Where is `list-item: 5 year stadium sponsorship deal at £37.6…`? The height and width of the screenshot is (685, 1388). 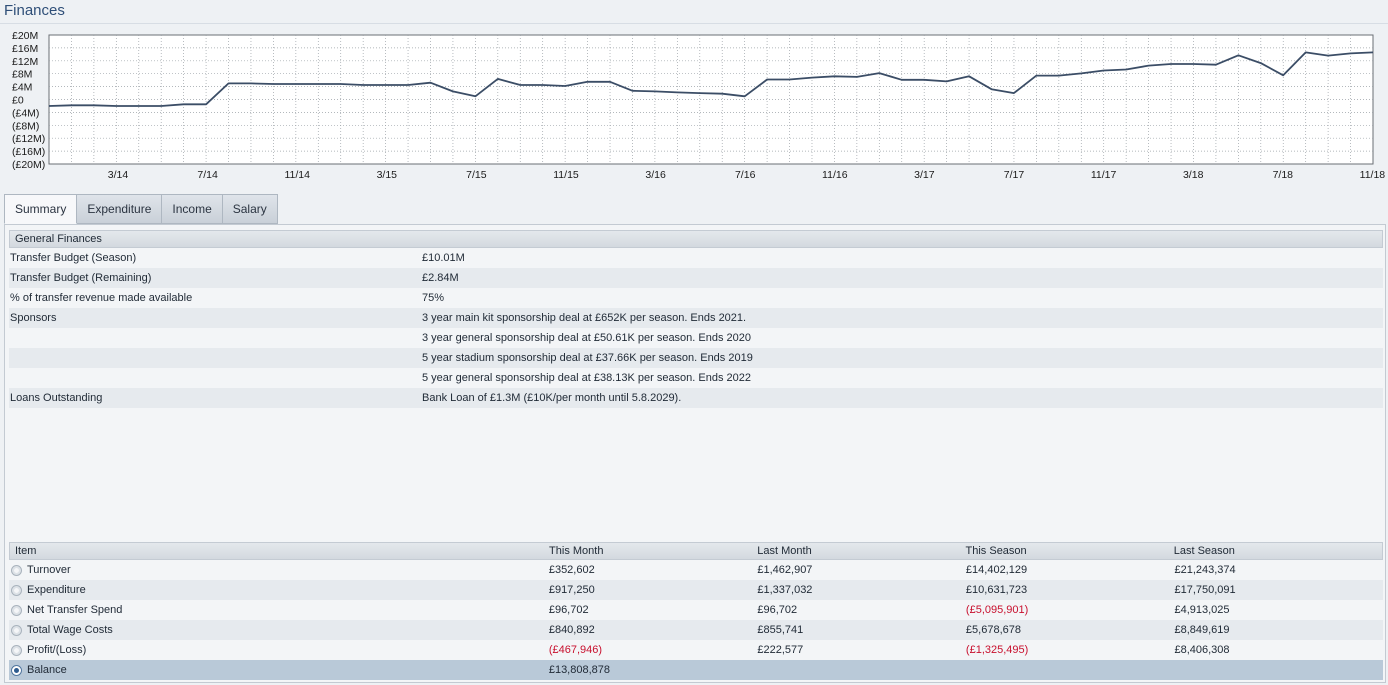 list-item: 5 year stadium sponsorship deal at £37.6… is located at coordinates (696, 358).